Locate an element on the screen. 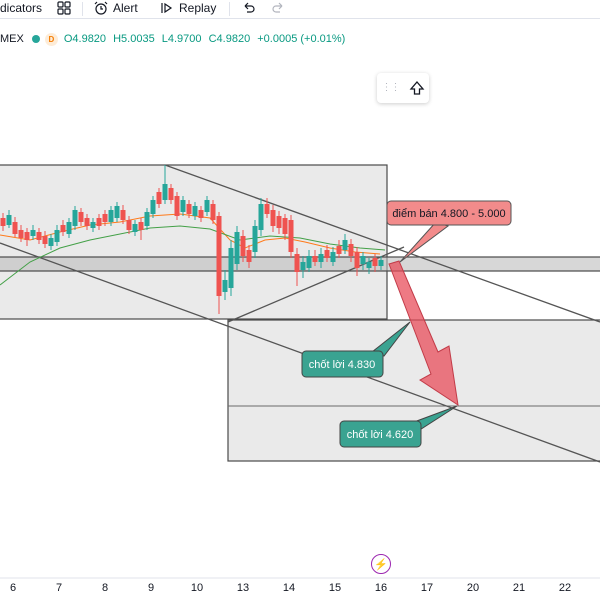 Image resolution: width=600 pixels, height=600 pixels. indicators-label: dicators is located at coordinates (21, 8).